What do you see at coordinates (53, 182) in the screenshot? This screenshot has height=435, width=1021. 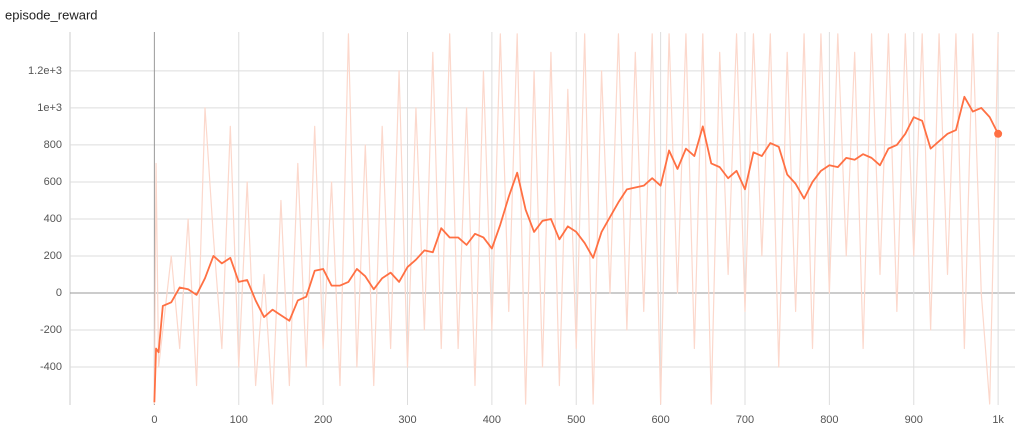 I see `y-tick-label: 600` at bounding box center [53, 182].